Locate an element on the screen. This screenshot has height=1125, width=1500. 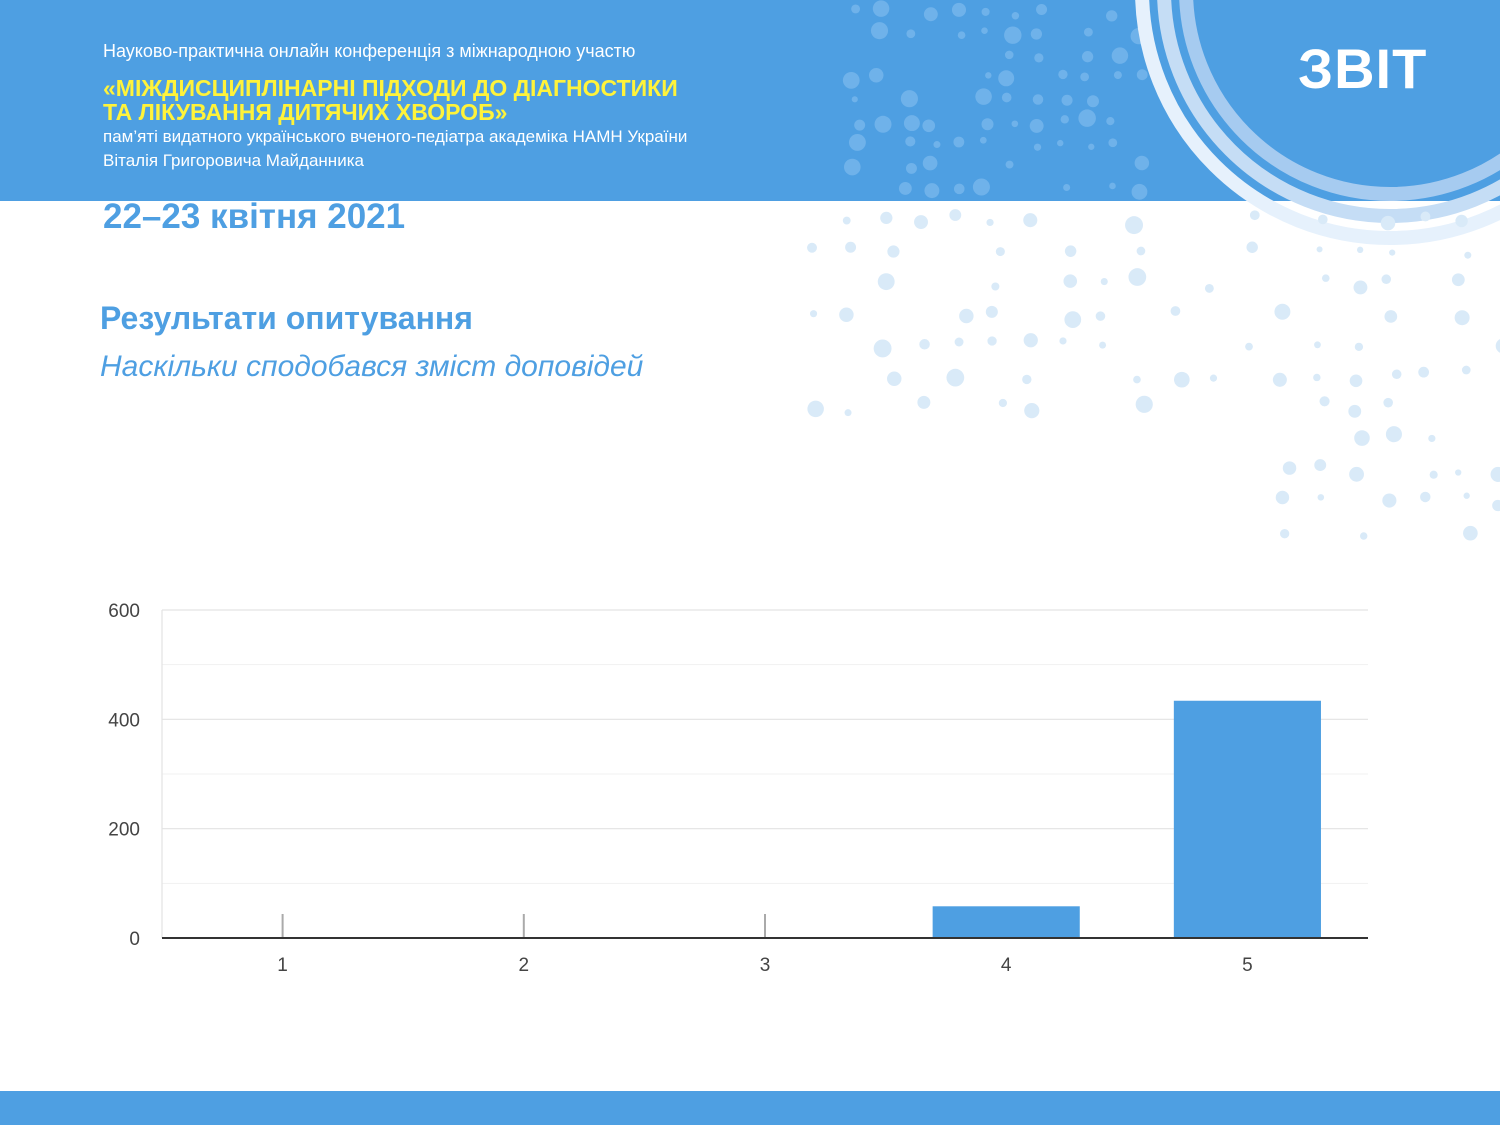
survey-question: Наскільки сподобався зміст доповідей is located at coordinates (372, 366).